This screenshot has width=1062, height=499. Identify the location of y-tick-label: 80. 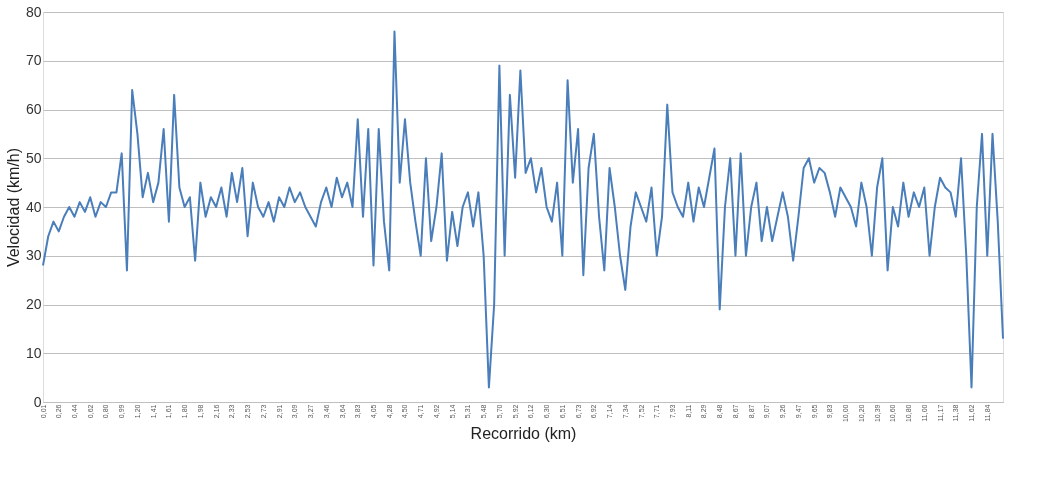
(33, 11).